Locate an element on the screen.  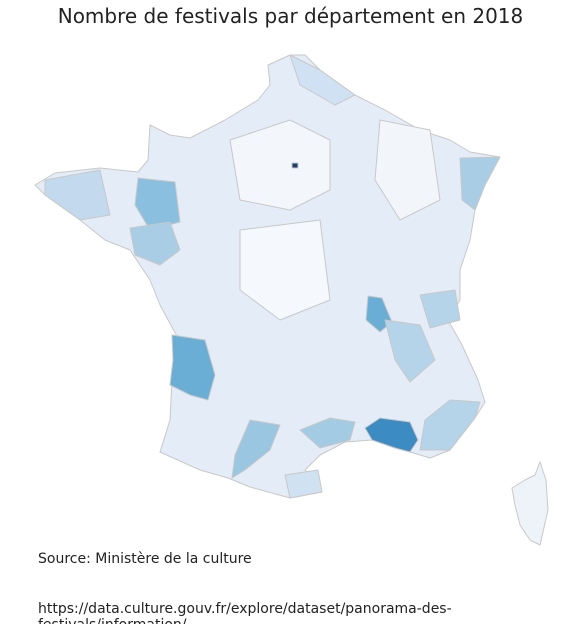
herault is located at coordinates (327, 433).